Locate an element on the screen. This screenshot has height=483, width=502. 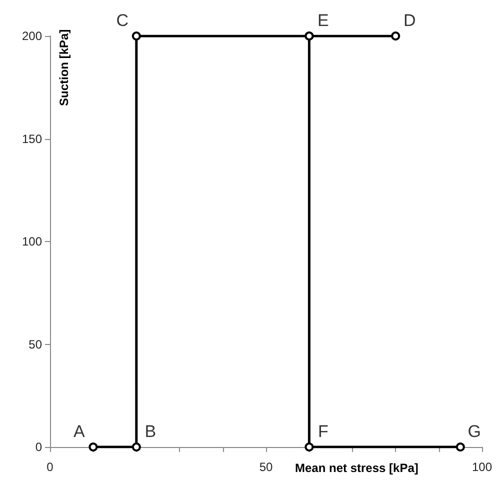
y-axis-title: Suction [kPa] is located at coordinates (64, 67).